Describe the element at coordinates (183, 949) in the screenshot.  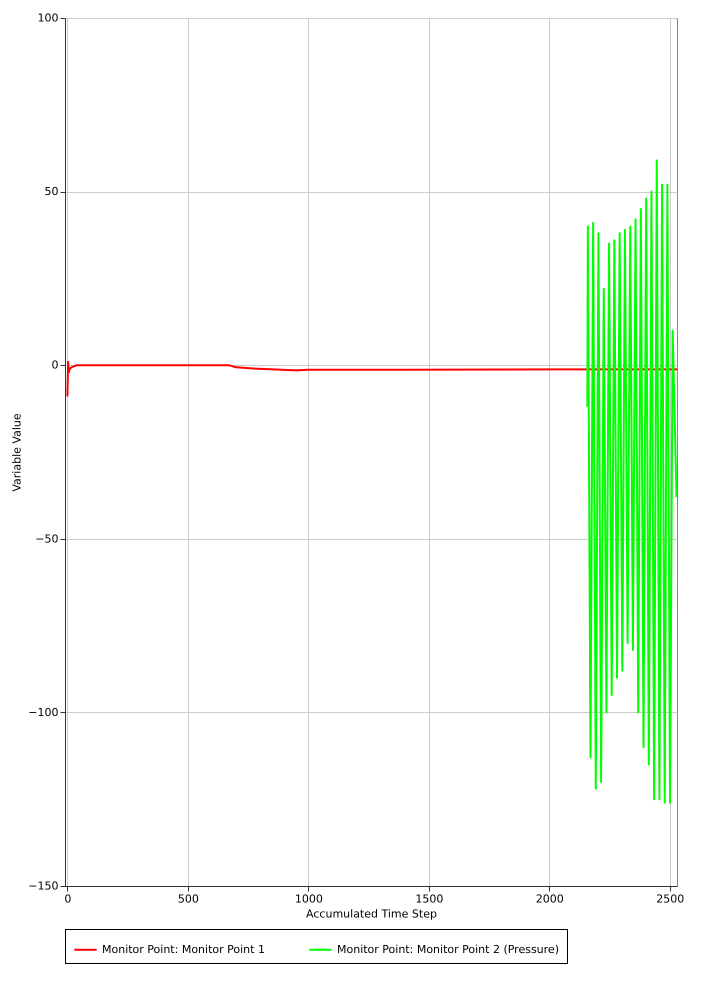
I see `legend-label: Monitor Point: Monitor Point 1` at that location.